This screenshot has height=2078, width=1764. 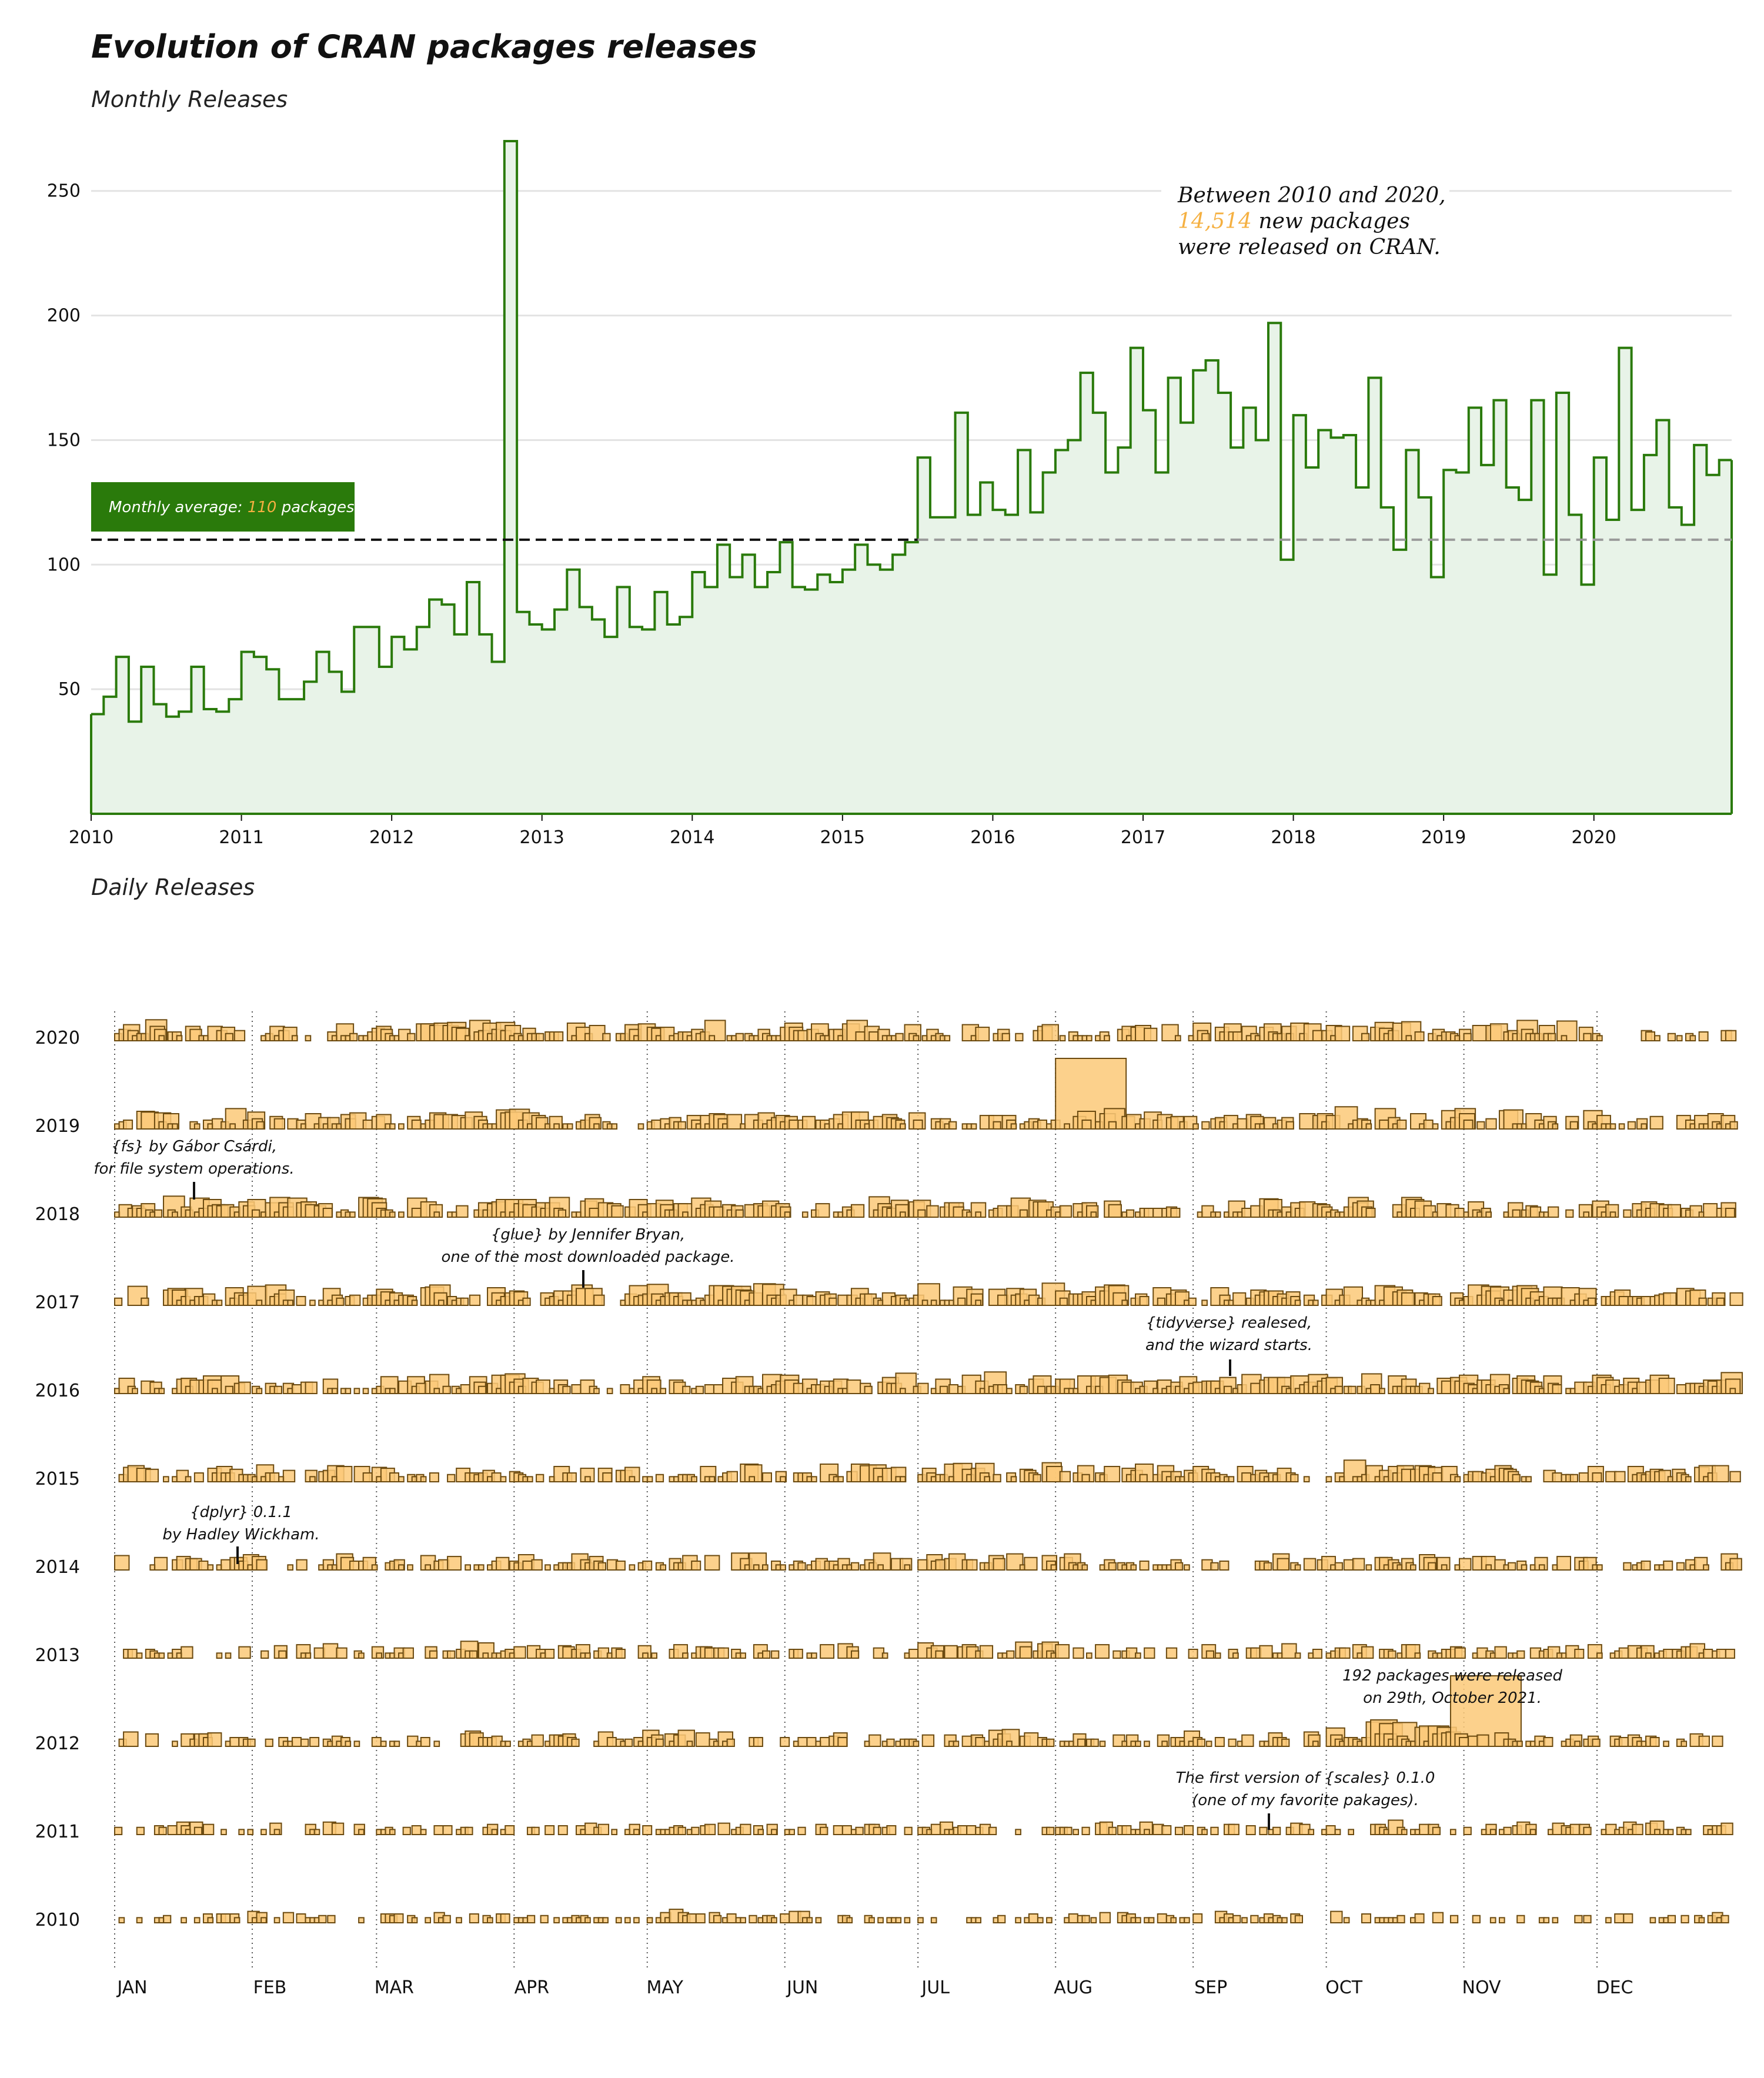 What do you see at coordinates (64, 441) in the screenshot?
I see `monthly-y-axis: 50 100 150 200 250` at bounding box center [64, 441].